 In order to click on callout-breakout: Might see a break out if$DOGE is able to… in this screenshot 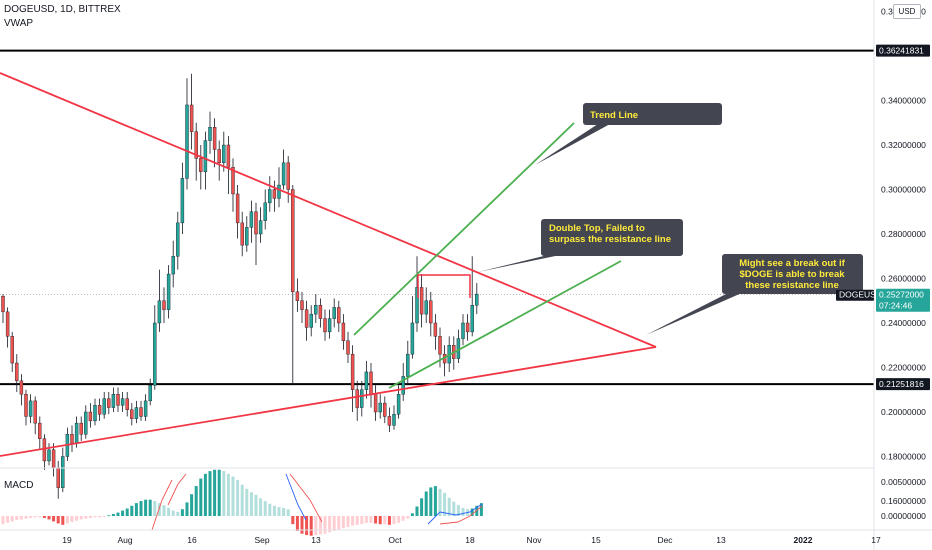, I will do `click(754, 294)`.